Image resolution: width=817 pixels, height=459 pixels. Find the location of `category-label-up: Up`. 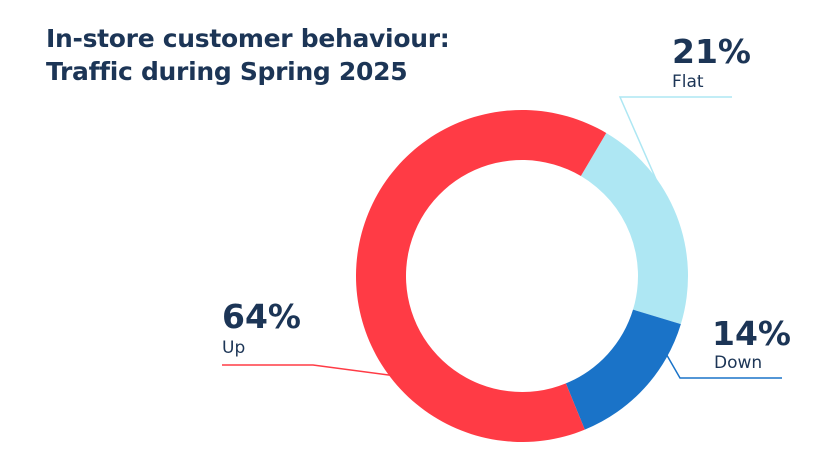

category-label-up: Up is located at coordinates (233, 348).